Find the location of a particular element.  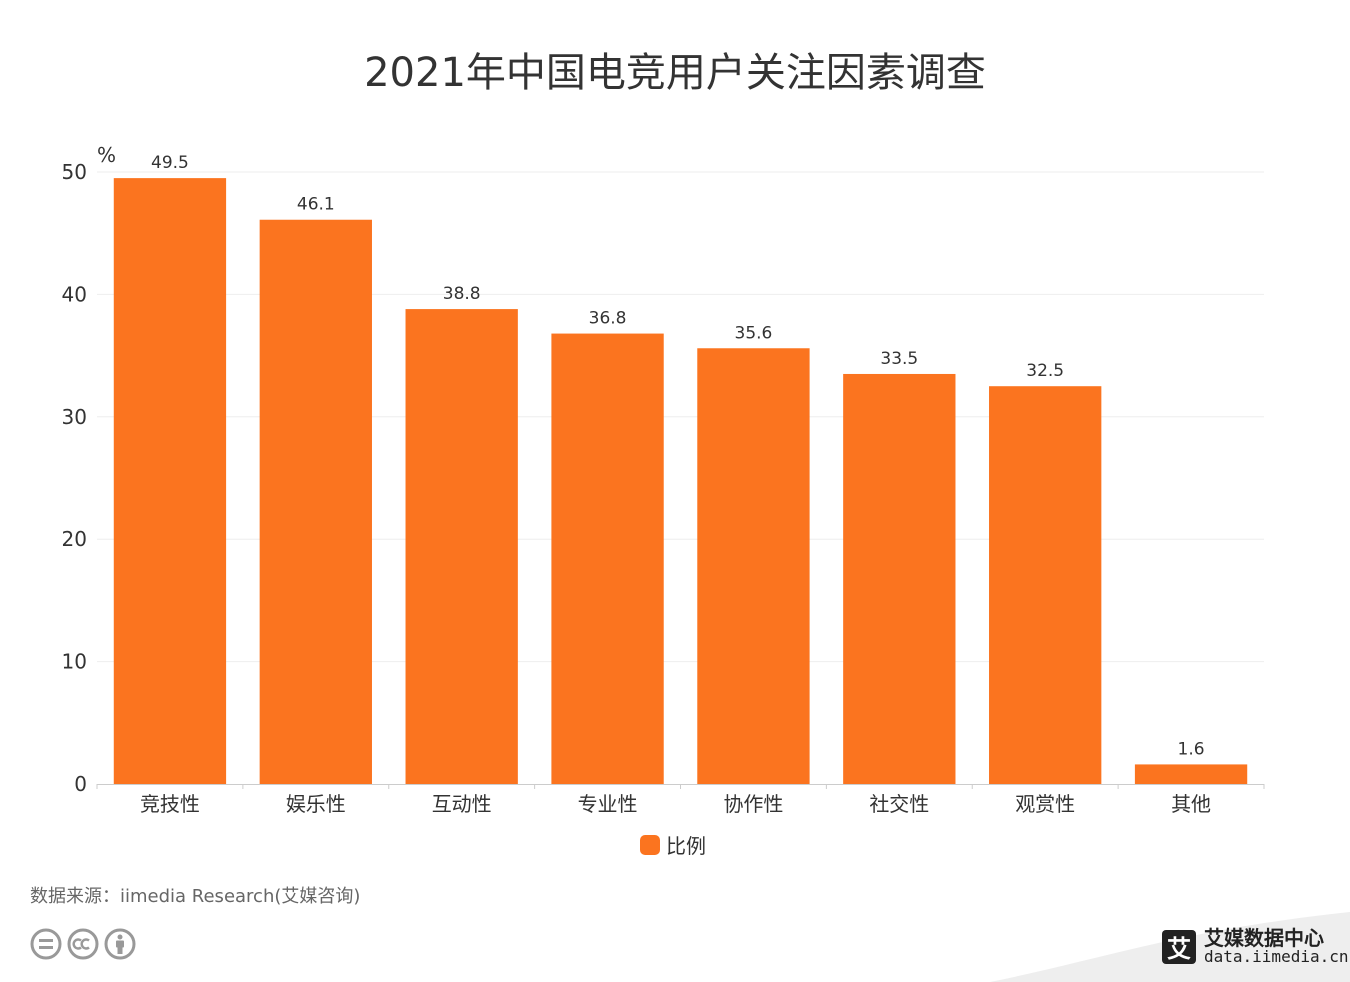

cc-icon is located at coordinates (83, 944).